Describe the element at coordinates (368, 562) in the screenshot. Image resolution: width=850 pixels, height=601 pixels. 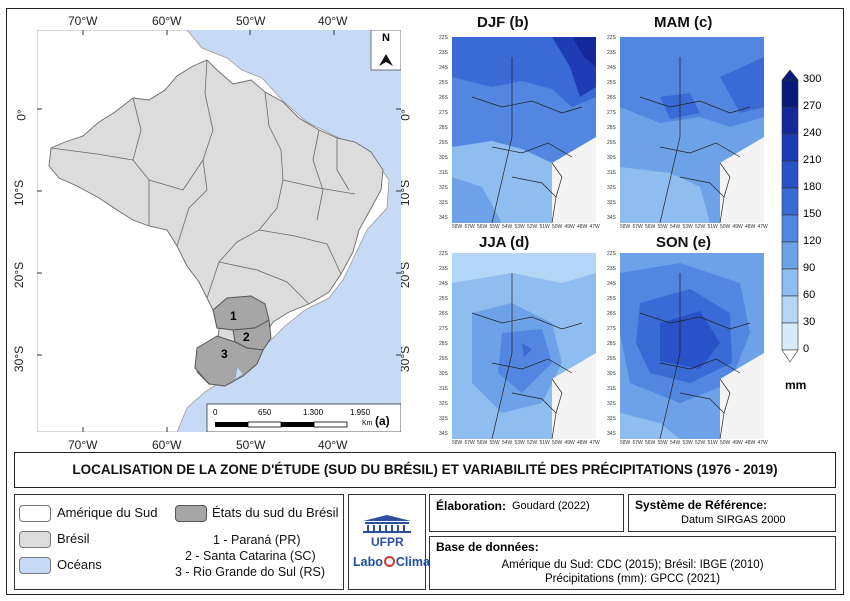
I see `labo-text: Labo` at that location.